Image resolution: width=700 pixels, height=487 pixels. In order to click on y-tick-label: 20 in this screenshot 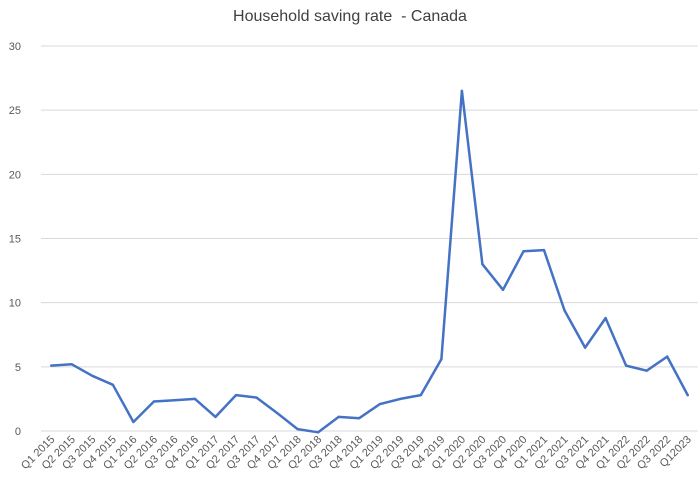, I will do `click(15, 175)`.